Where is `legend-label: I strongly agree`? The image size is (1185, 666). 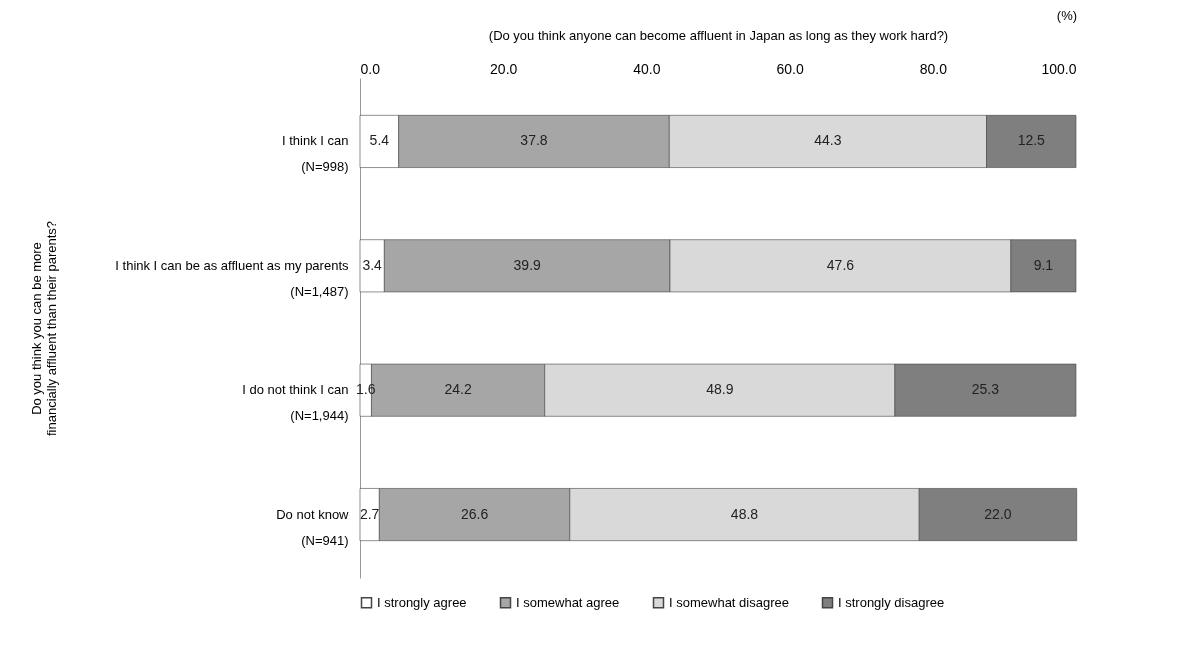
legend-label: I strongly agree is located at coordinates (422, 602).